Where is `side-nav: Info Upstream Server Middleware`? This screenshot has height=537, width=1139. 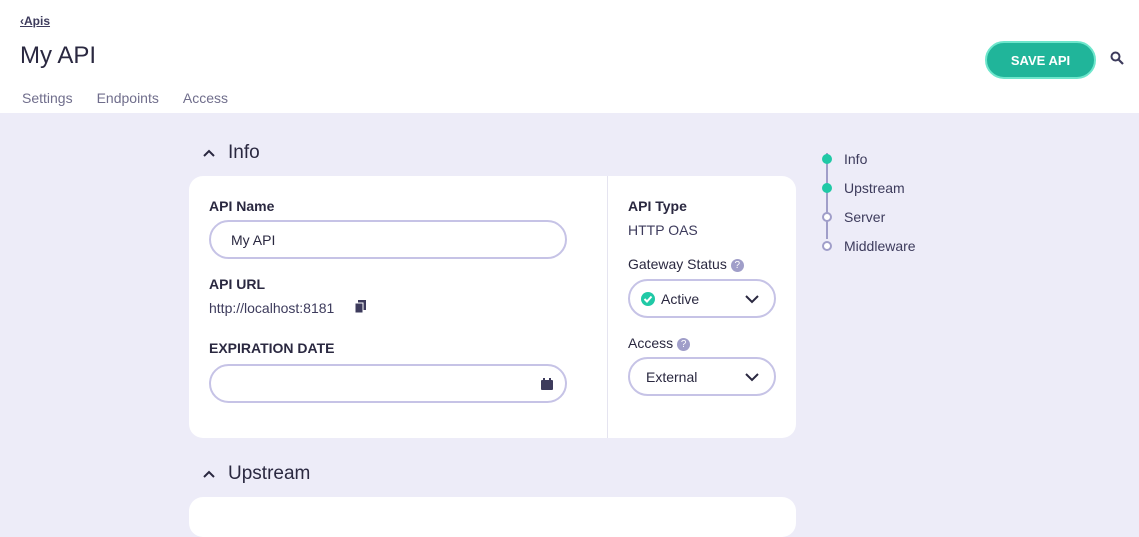
side-nav: Info Upstream Server Middleware is located at coordinates (868, 202).